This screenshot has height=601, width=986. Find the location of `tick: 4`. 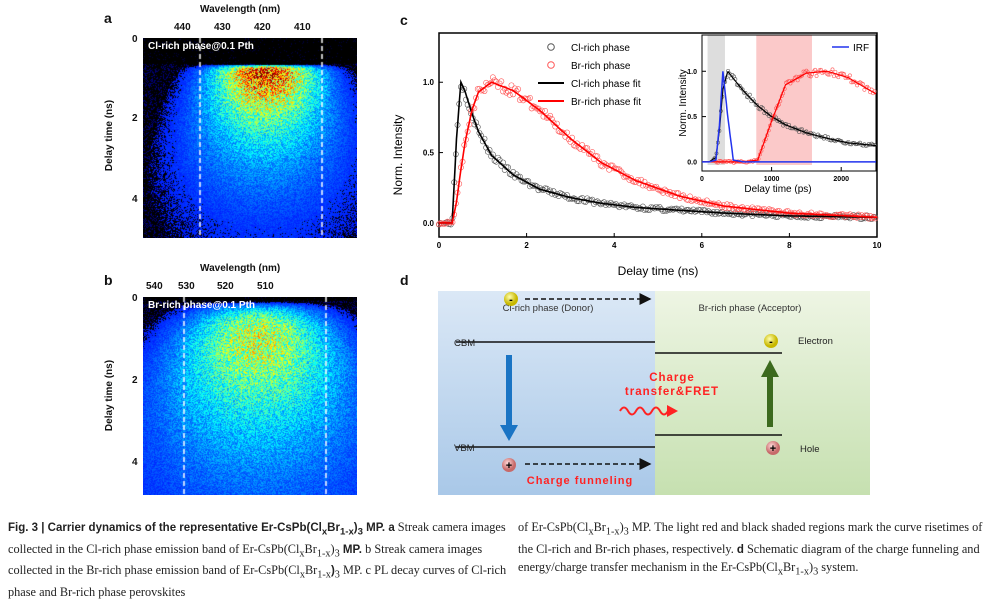

tick: 4 is located at coordinates (135, 199).